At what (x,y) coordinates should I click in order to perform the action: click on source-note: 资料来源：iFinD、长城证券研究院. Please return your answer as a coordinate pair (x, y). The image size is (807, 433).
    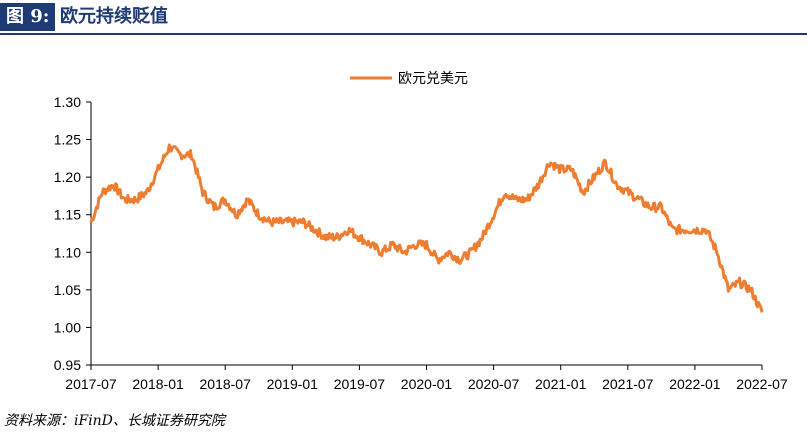
    Looking at the image, I should click on (114, 421).